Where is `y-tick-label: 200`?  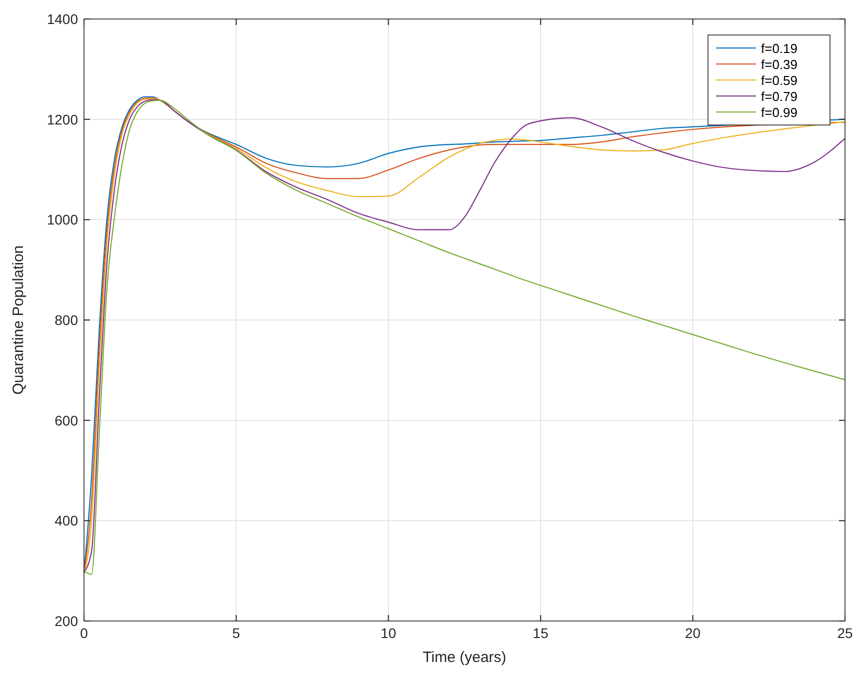
y-tick-label: 200 is located at coordinates (66, 621).